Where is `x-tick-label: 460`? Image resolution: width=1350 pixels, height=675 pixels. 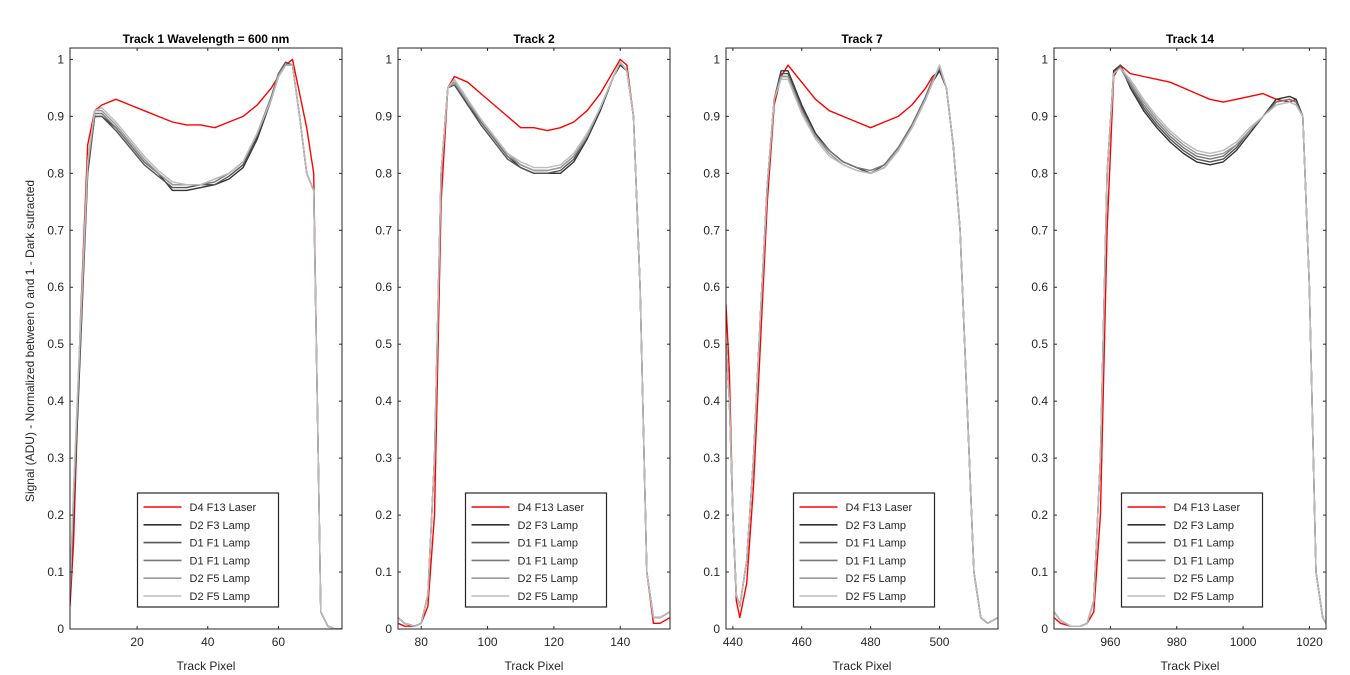
x-tick-label: 460 is located at coordinates (802, 642).